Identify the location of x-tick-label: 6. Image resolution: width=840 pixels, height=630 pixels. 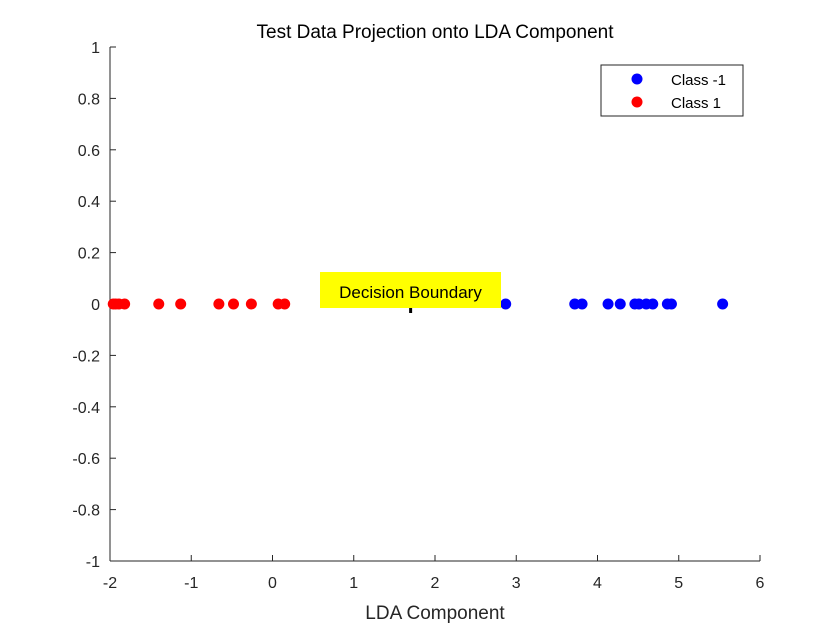
(760, 583).